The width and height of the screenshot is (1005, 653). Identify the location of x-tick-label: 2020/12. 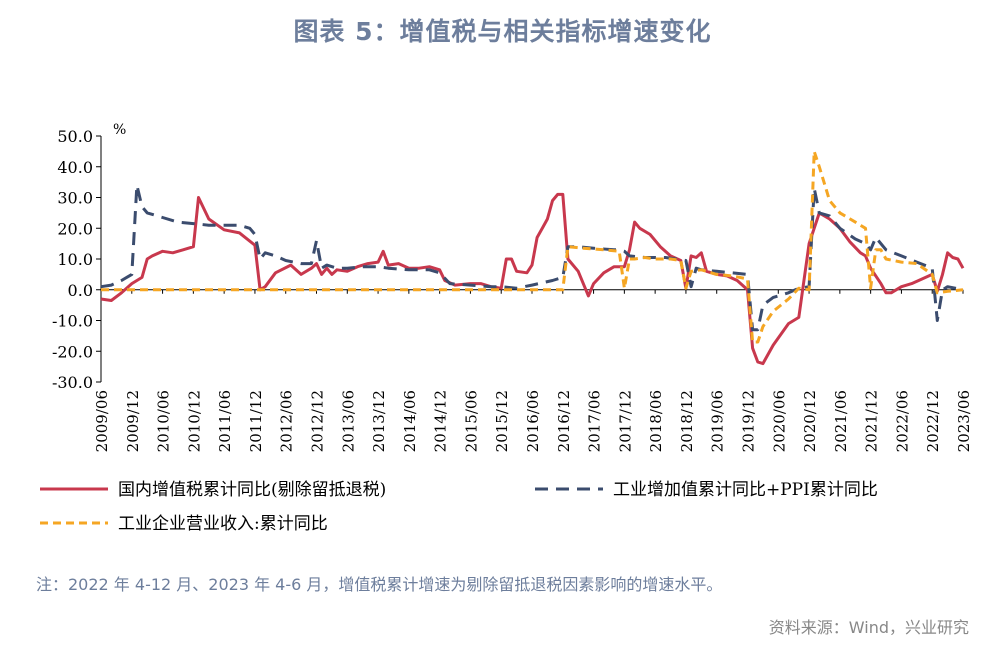
(810, 421).